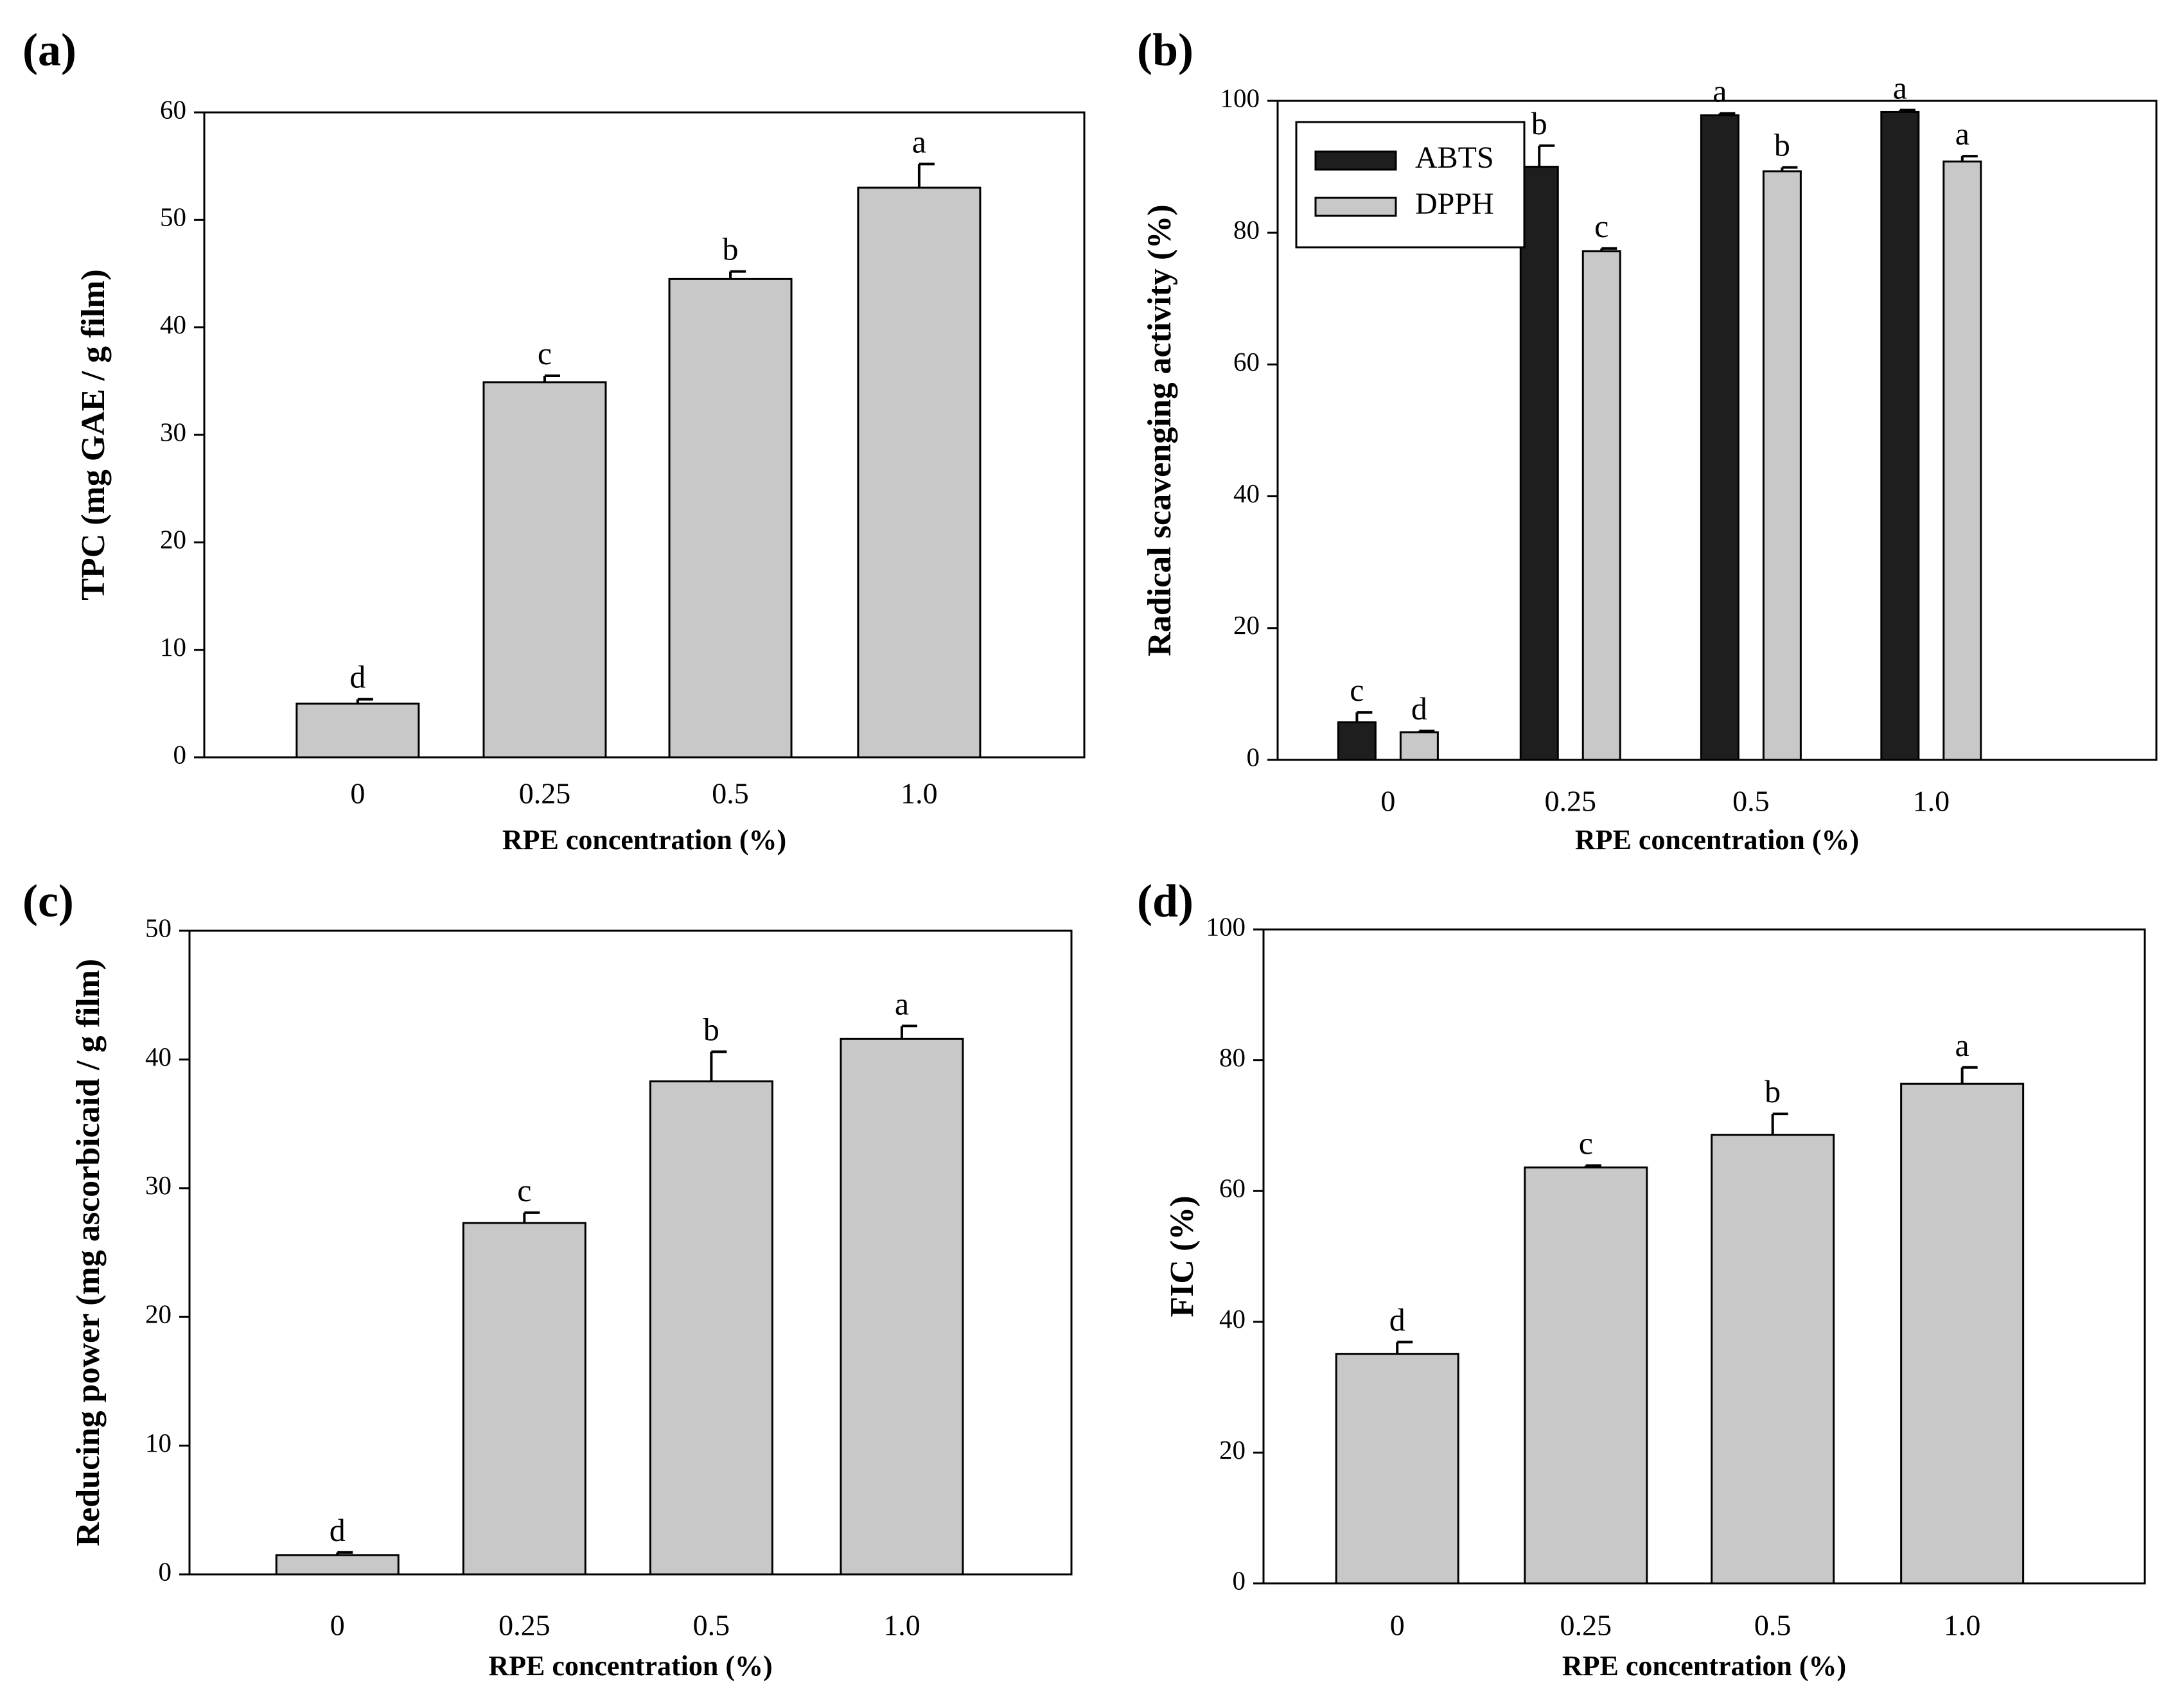 The image size is (2184, 1681). Describe the element at coordinates (1165, 901) in the screenshot. I see `panel-label: (d)` at that location.